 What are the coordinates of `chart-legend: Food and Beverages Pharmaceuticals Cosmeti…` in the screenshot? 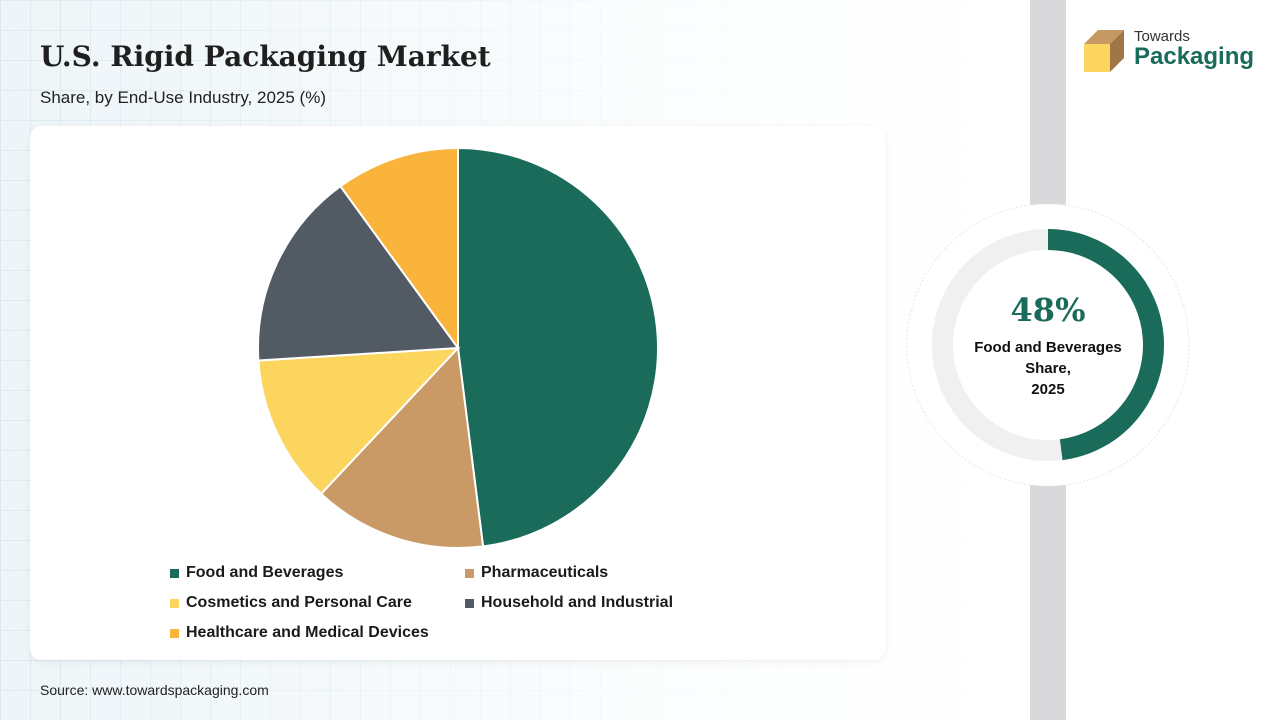 It's located at (450, 603).